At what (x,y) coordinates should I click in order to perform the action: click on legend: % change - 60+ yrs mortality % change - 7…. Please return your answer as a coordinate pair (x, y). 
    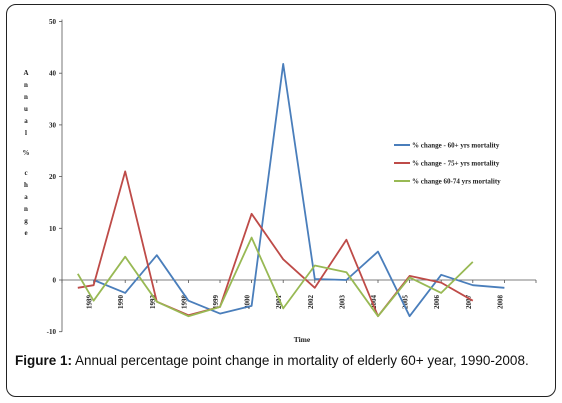
    Looking at the image, I should click on (447, 164).